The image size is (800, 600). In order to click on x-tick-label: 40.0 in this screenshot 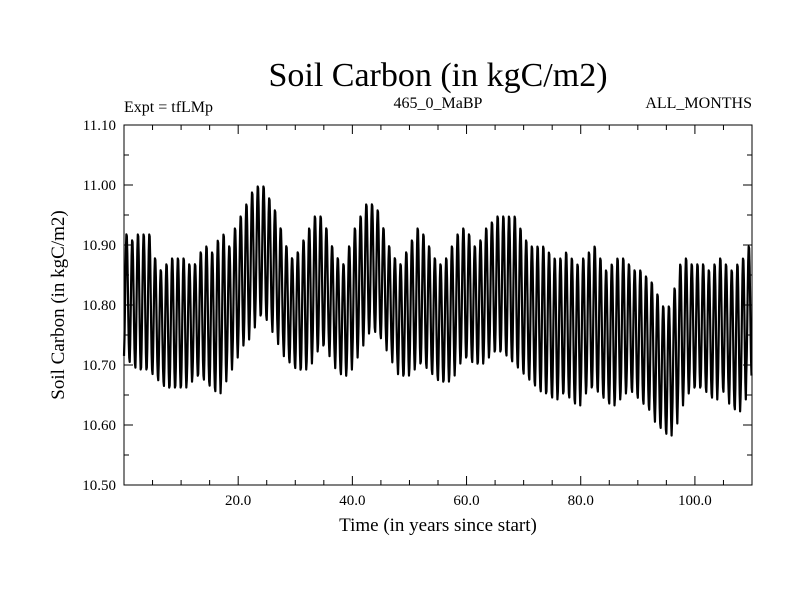, I will do `click(352, 501)`.